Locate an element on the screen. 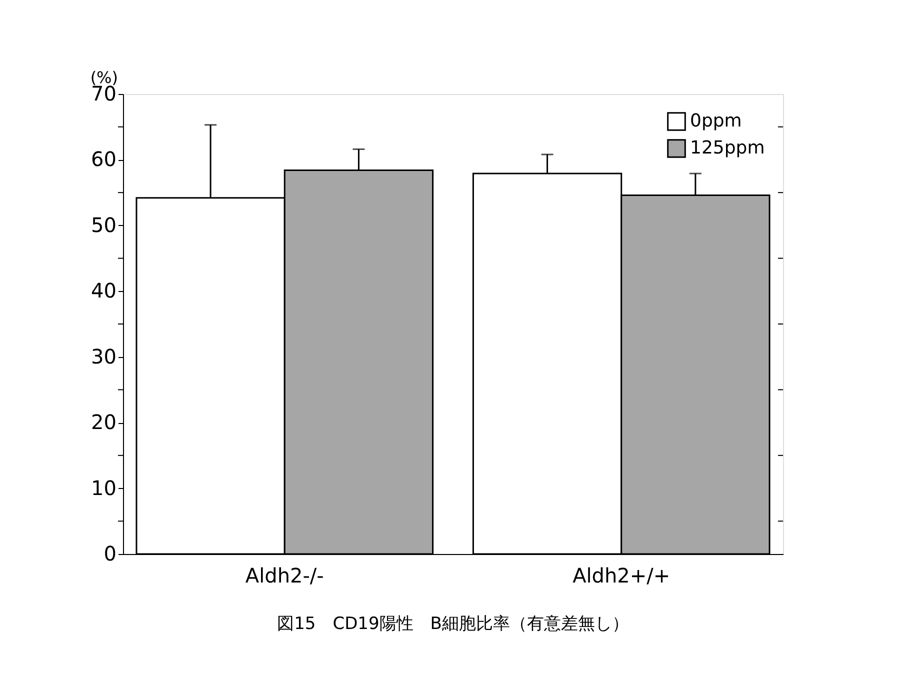  x-tick-label: Aldh2-/- is located at coordinates (284, 576).